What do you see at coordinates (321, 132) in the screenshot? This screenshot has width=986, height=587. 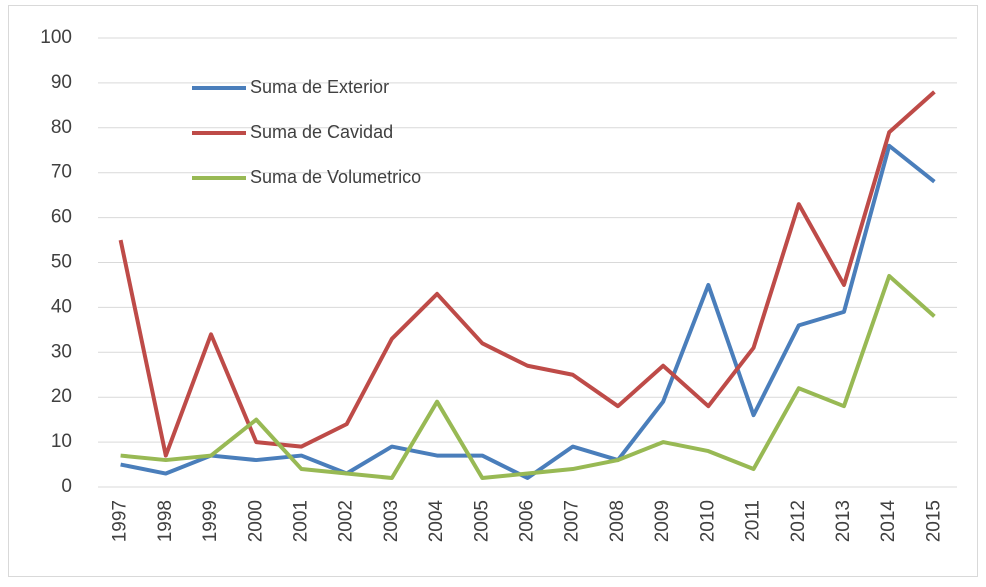 I see `legend-label: Suma de Cavidad` at bounding box center [321, 132].